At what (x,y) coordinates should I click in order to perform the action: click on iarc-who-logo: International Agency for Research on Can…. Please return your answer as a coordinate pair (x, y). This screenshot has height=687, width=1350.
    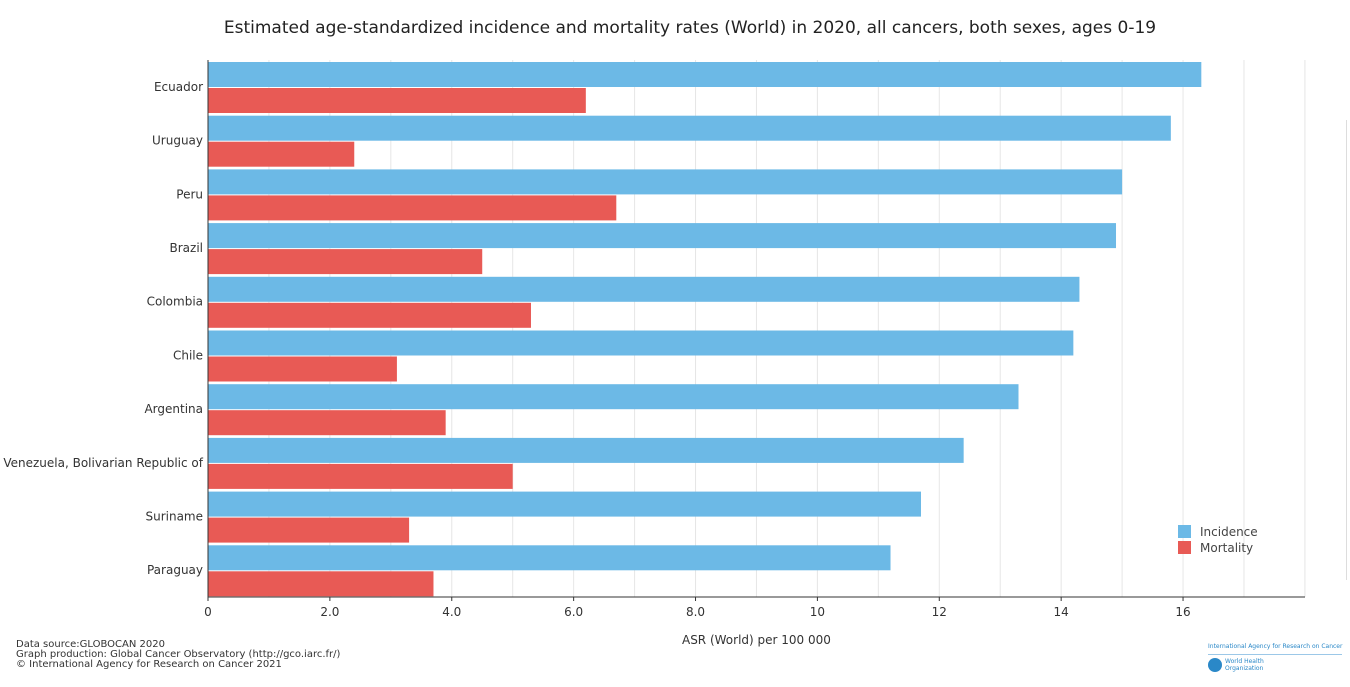
    Looking at the image, I should click on (1275, 657).